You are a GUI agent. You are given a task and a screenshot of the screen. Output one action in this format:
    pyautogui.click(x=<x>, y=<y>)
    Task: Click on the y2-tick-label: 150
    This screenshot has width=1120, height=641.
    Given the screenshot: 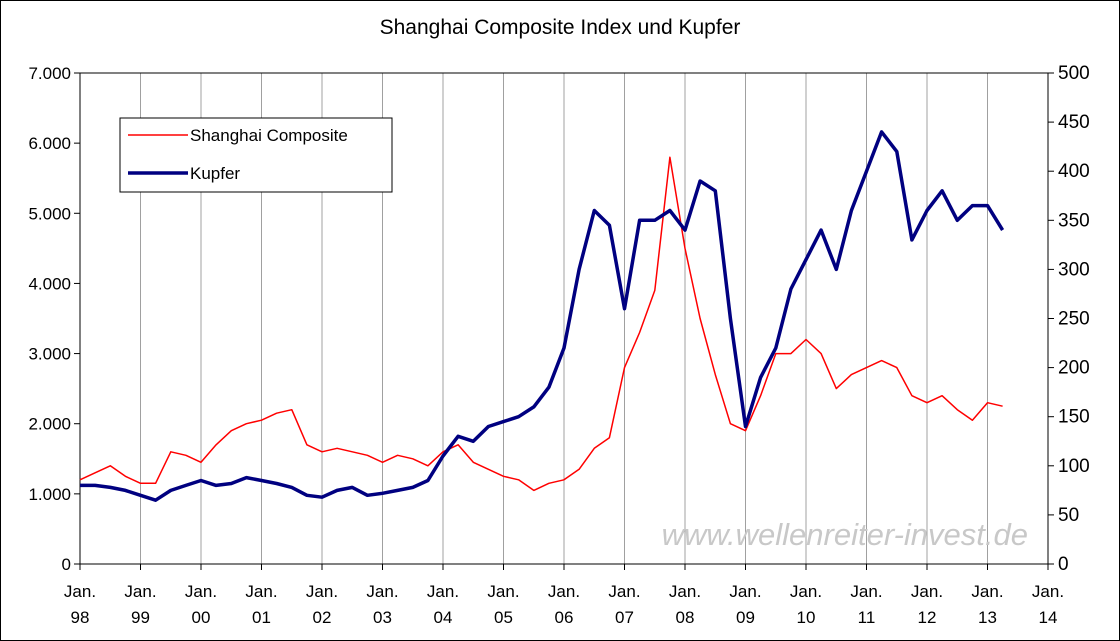 What is the action you would take?
    pyautogui.click(x=1074, y=417)
    